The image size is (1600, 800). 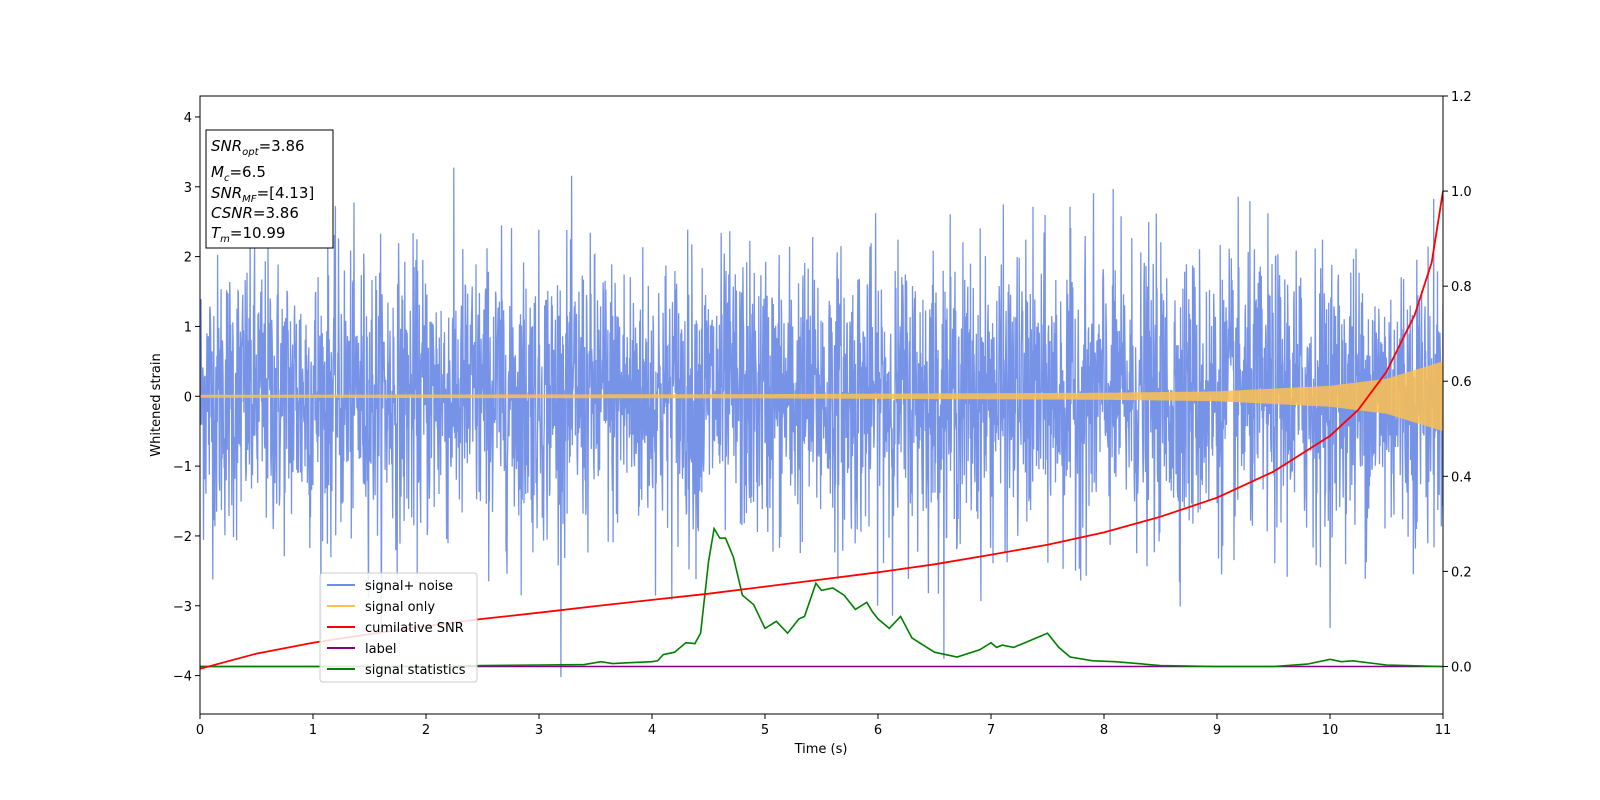 I want to click on y-tick-label: −3, so click(x=182, y=607).